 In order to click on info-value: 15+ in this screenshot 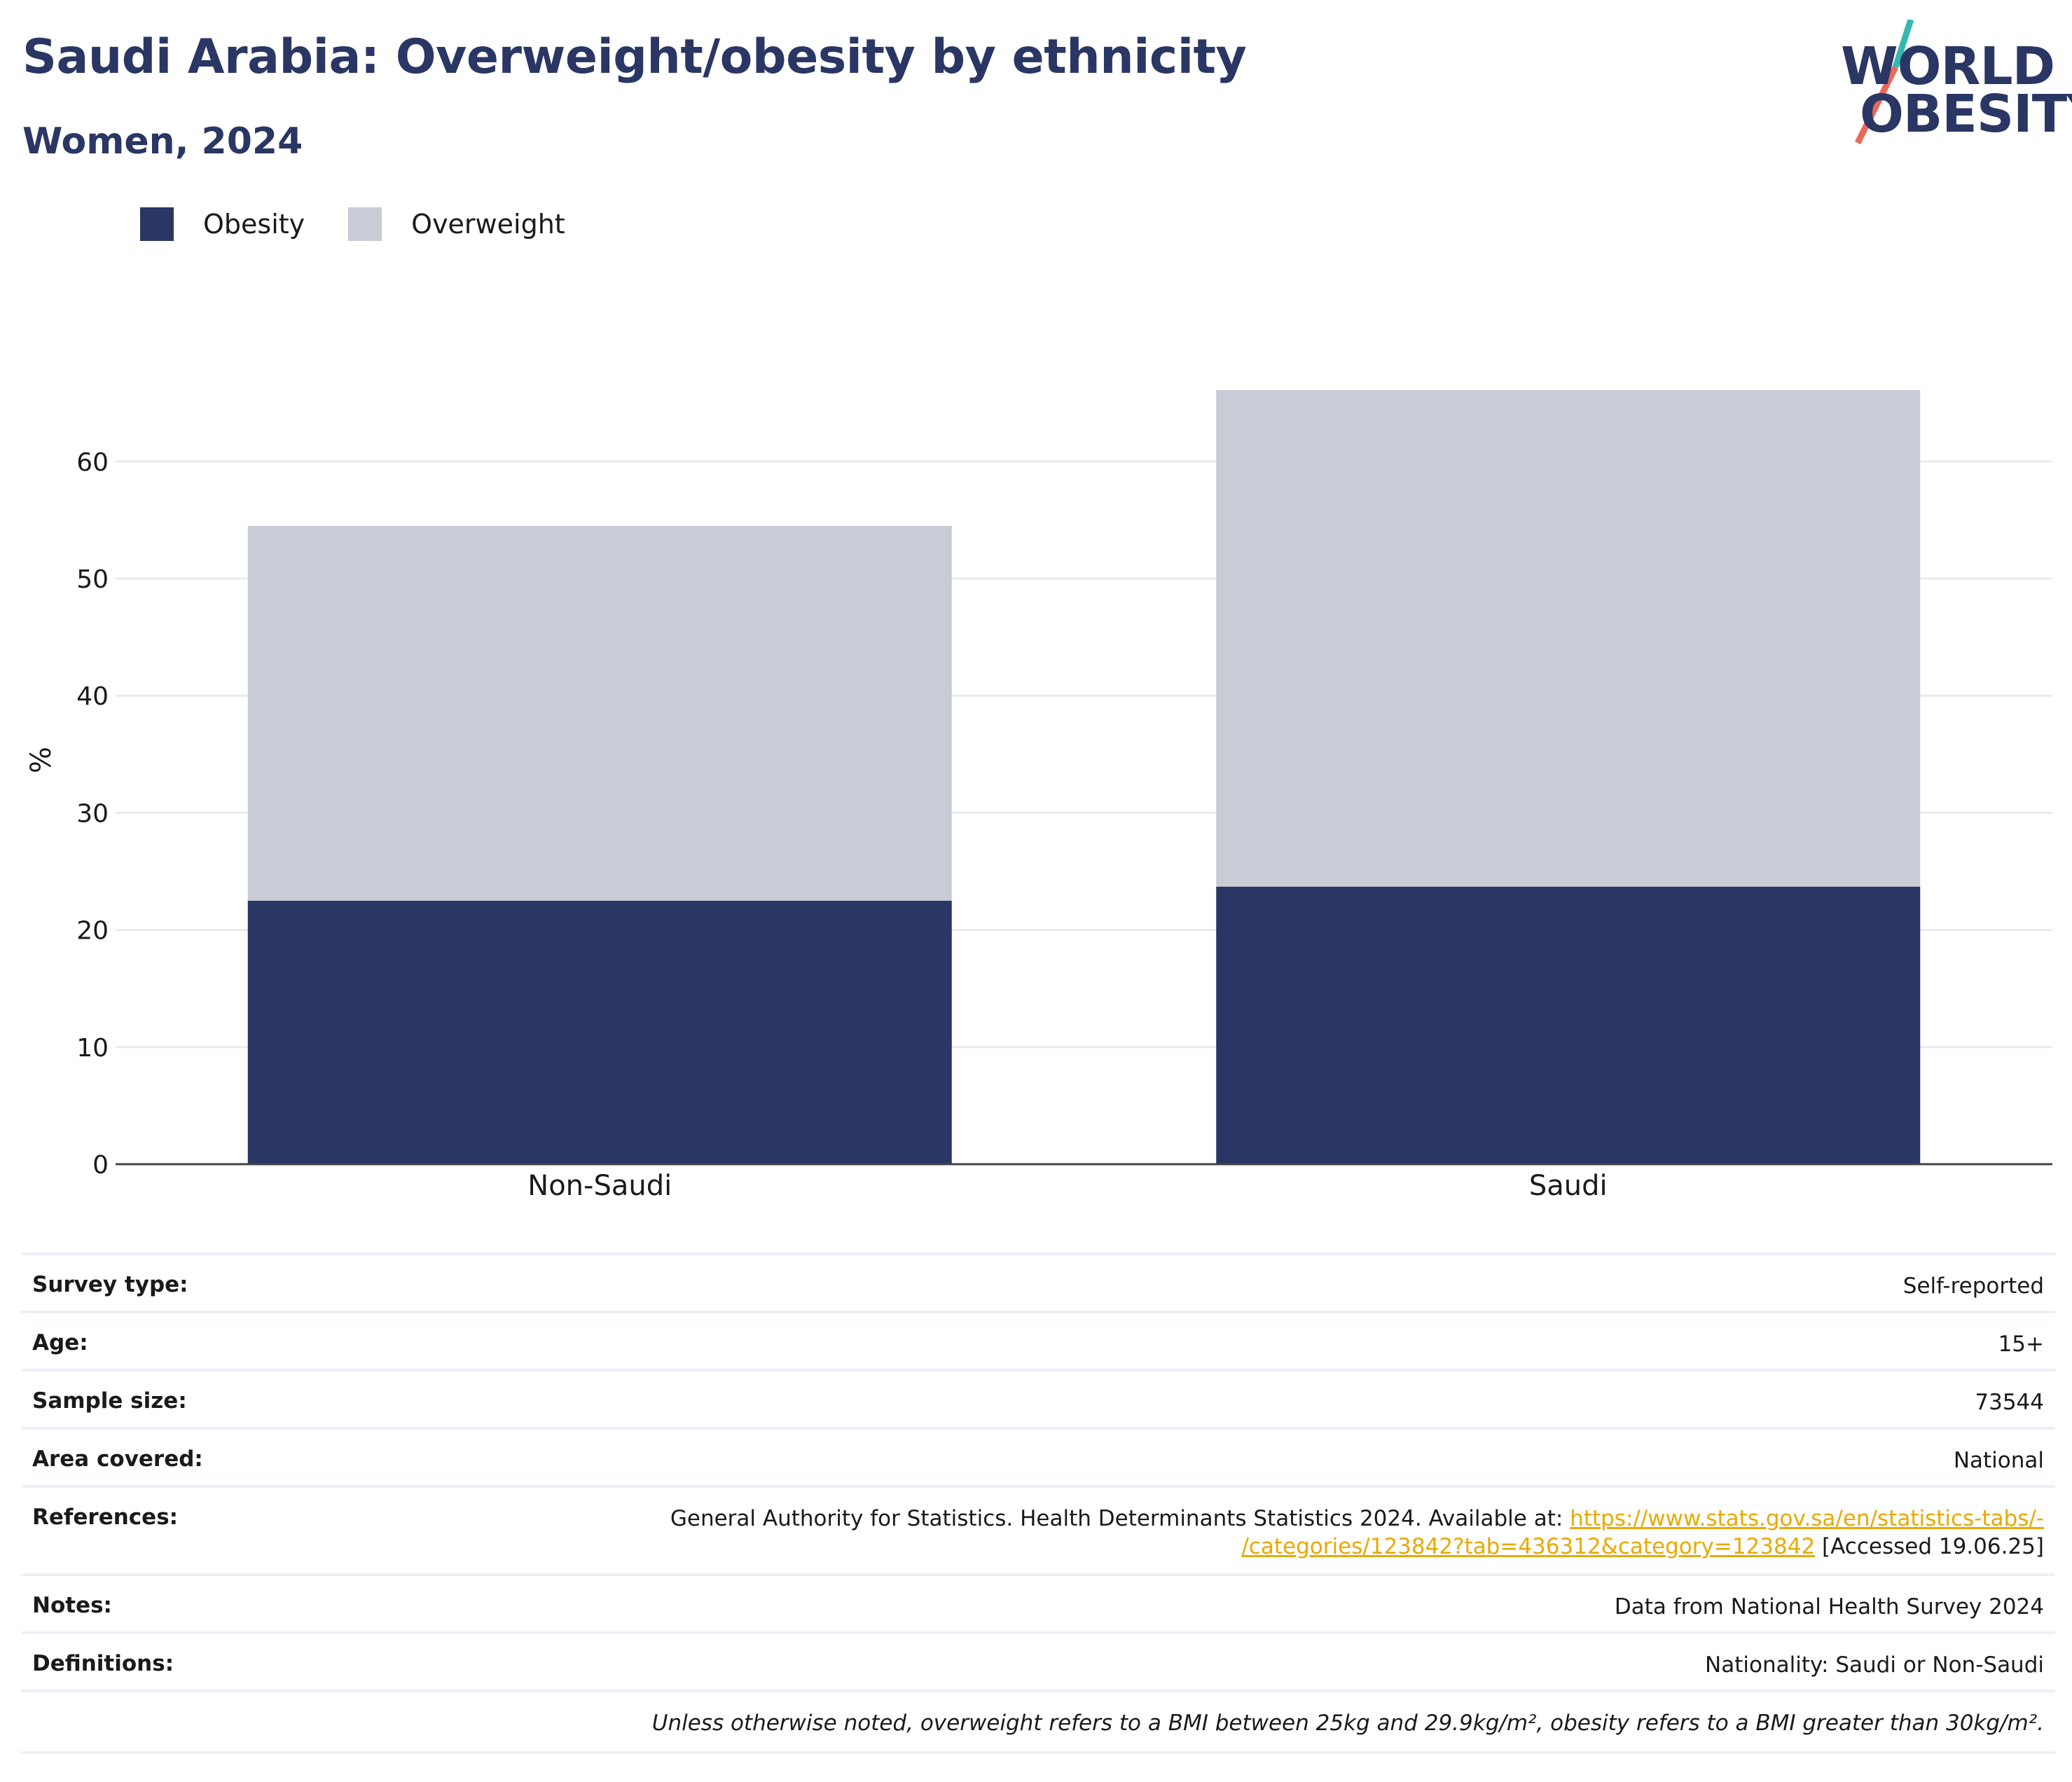, I will do `click(2021, 1344)`.